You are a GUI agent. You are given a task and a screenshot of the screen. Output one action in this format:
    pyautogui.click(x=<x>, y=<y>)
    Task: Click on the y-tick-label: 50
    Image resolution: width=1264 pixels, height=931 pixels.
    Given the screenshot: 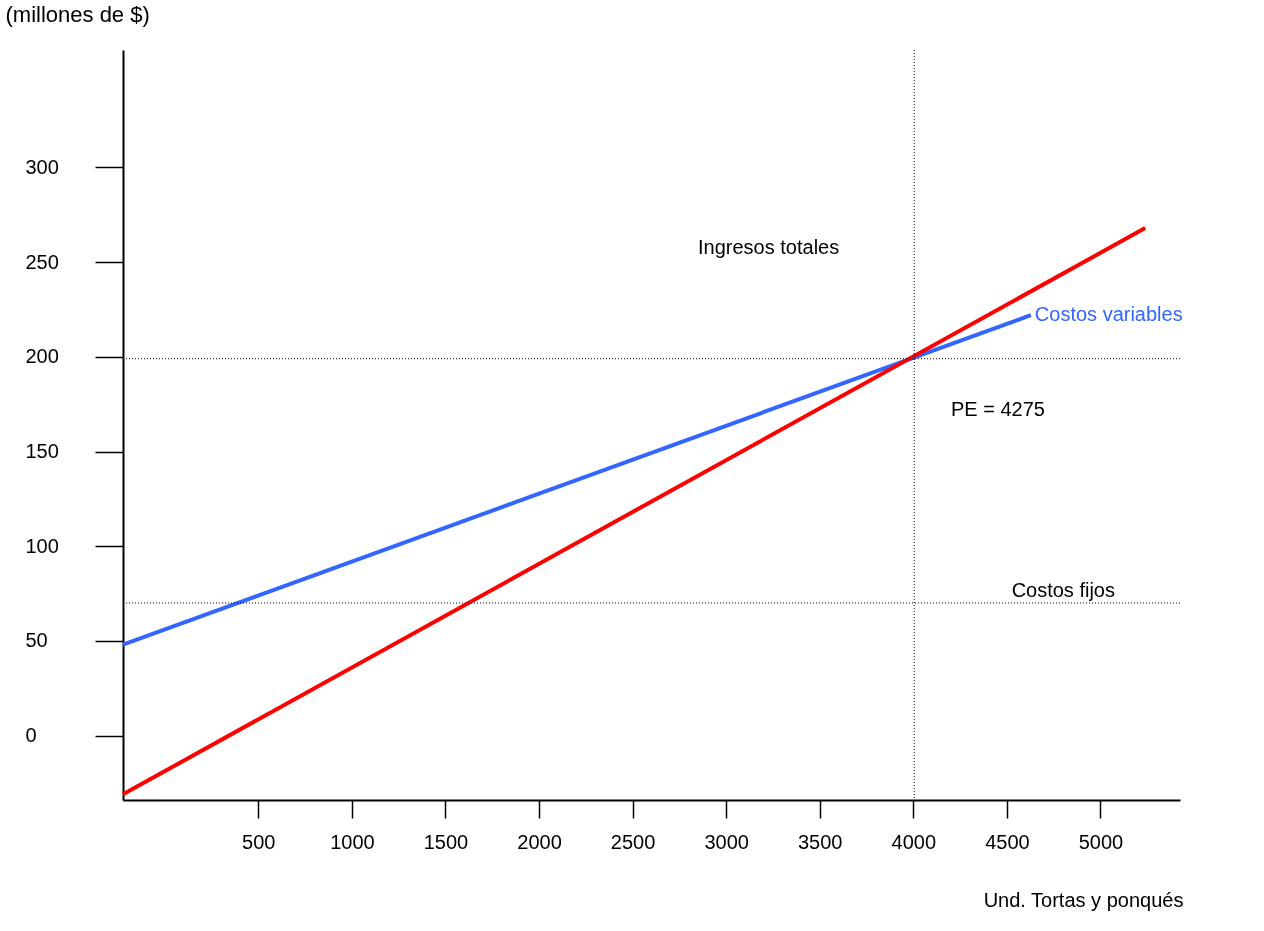 What is the action you would take?
    pyautogui.click(x=36, y=640)
    